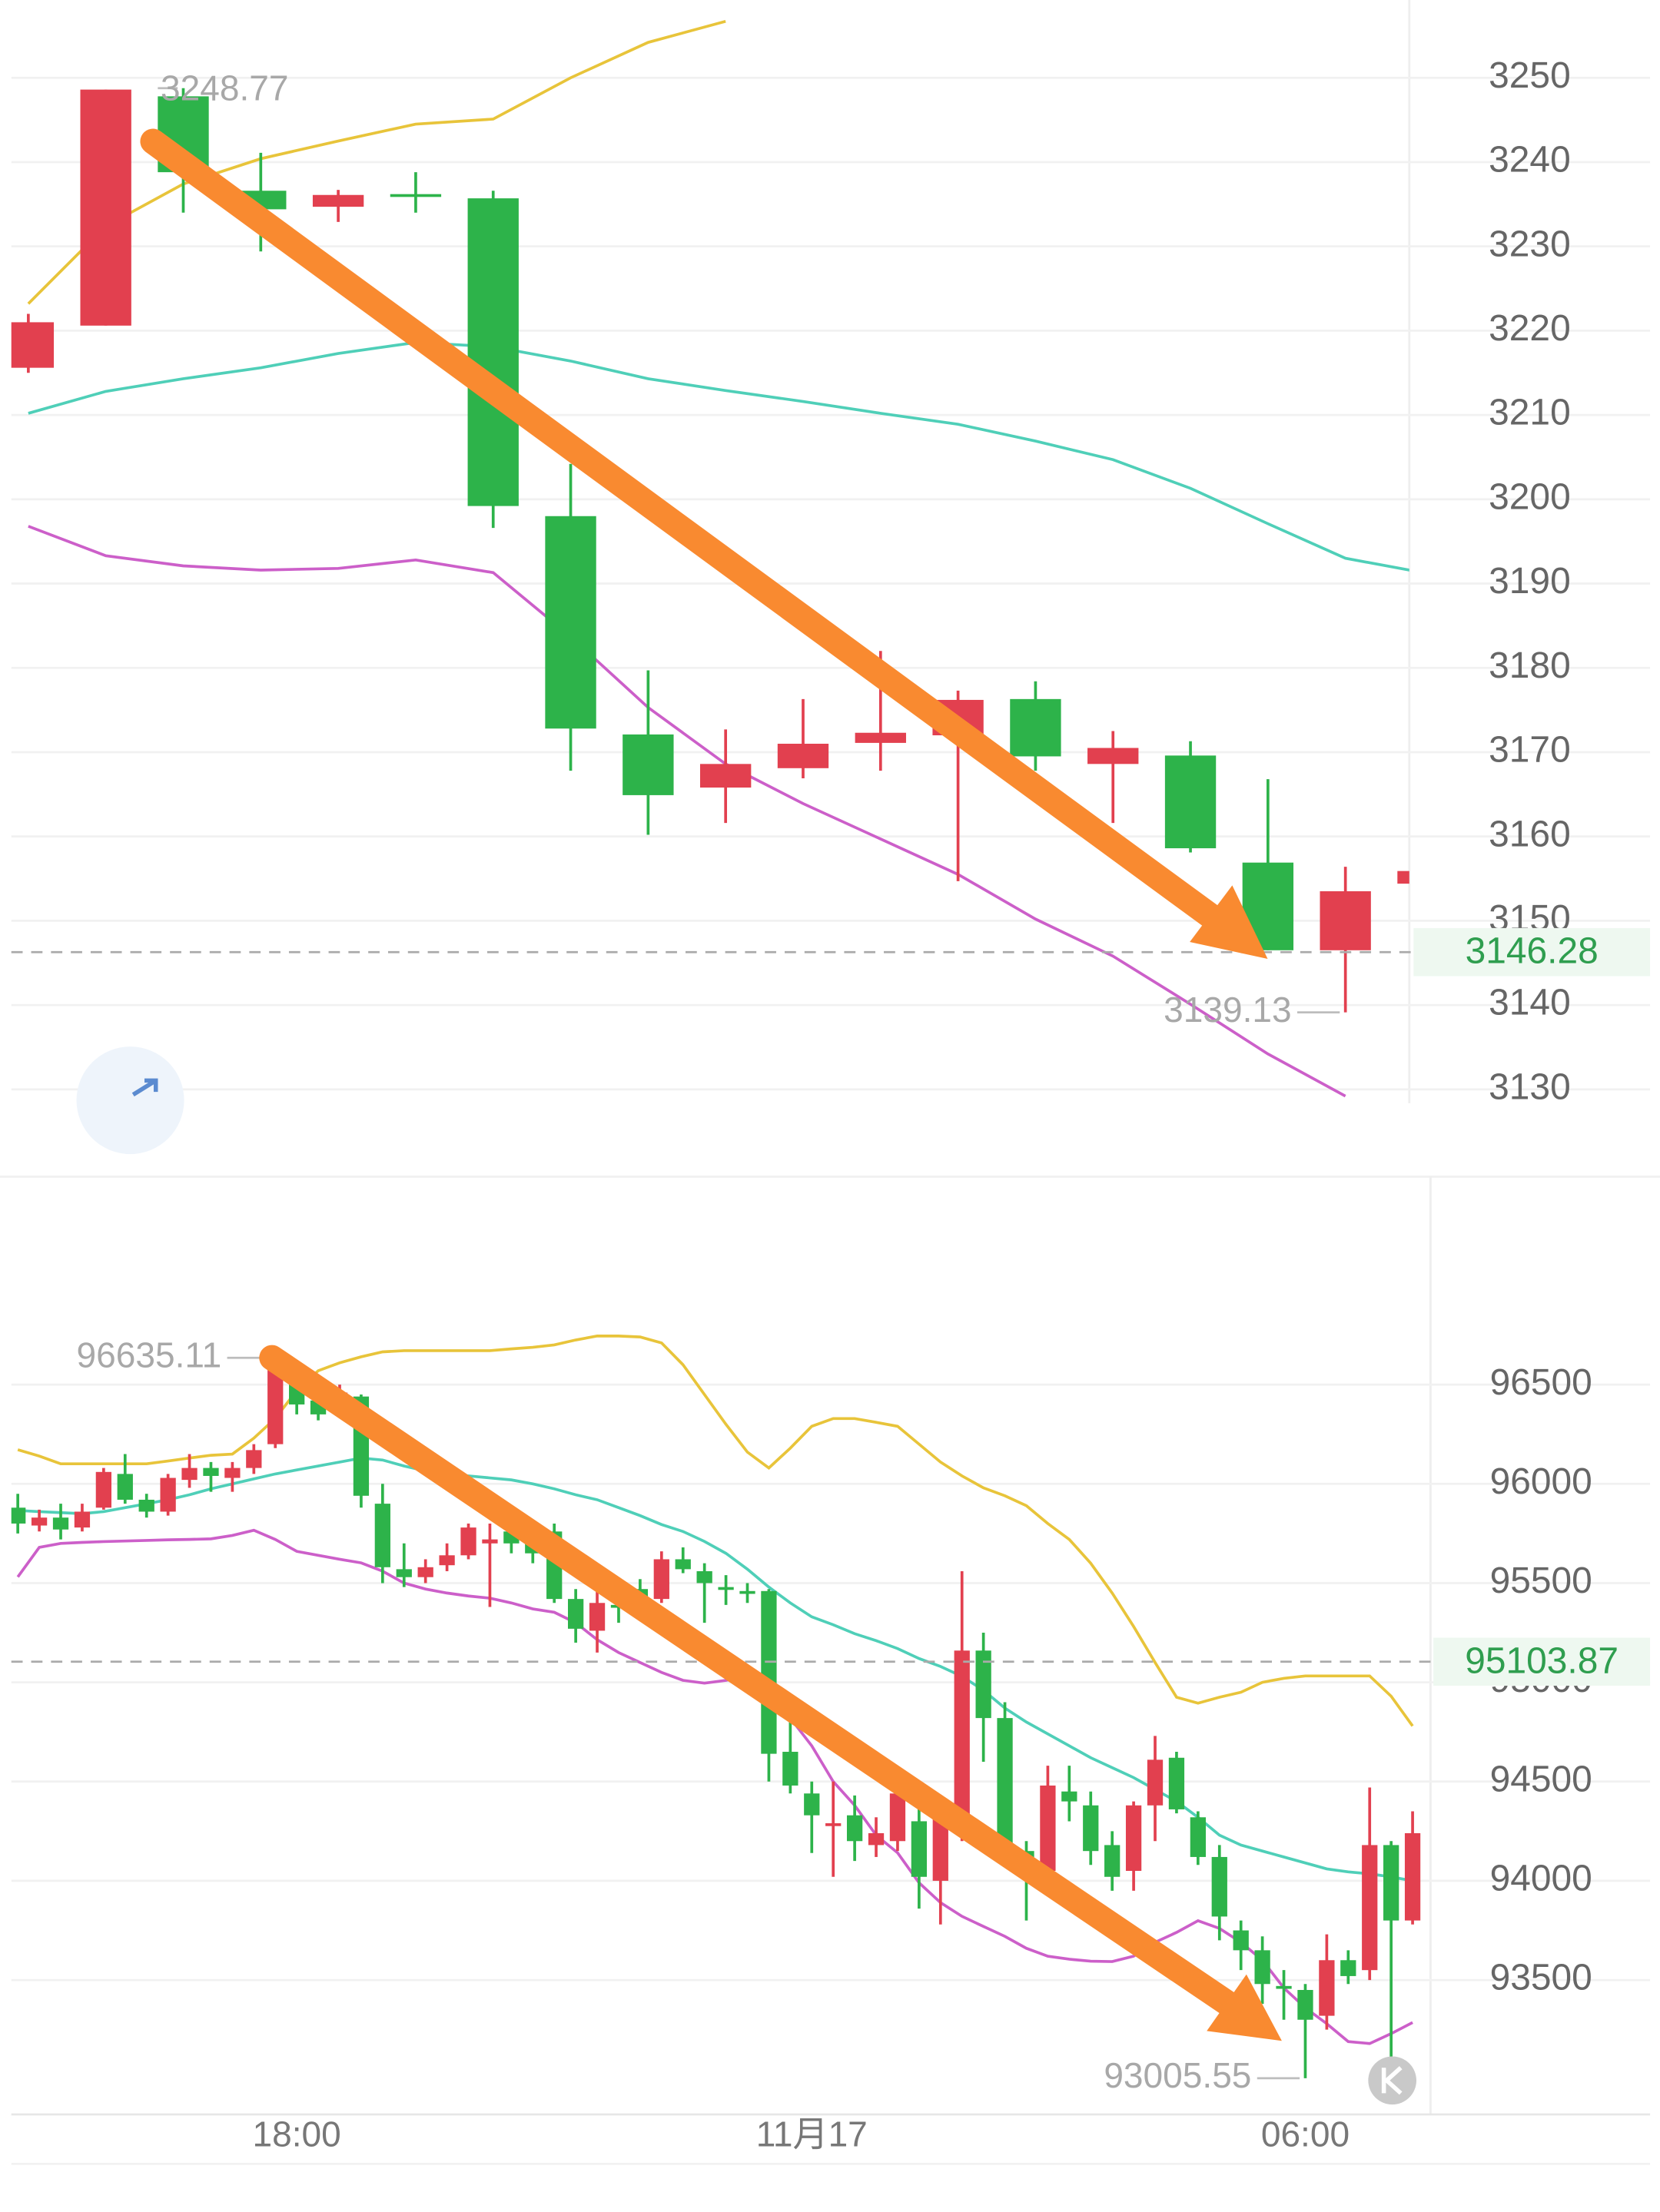 This screenshot has width=1660, height=2212. What do you see at coordinates (1541, 1978) in the screenshot?
I see `y-tick-label: 93500` at bounding box center [1541, 1978].